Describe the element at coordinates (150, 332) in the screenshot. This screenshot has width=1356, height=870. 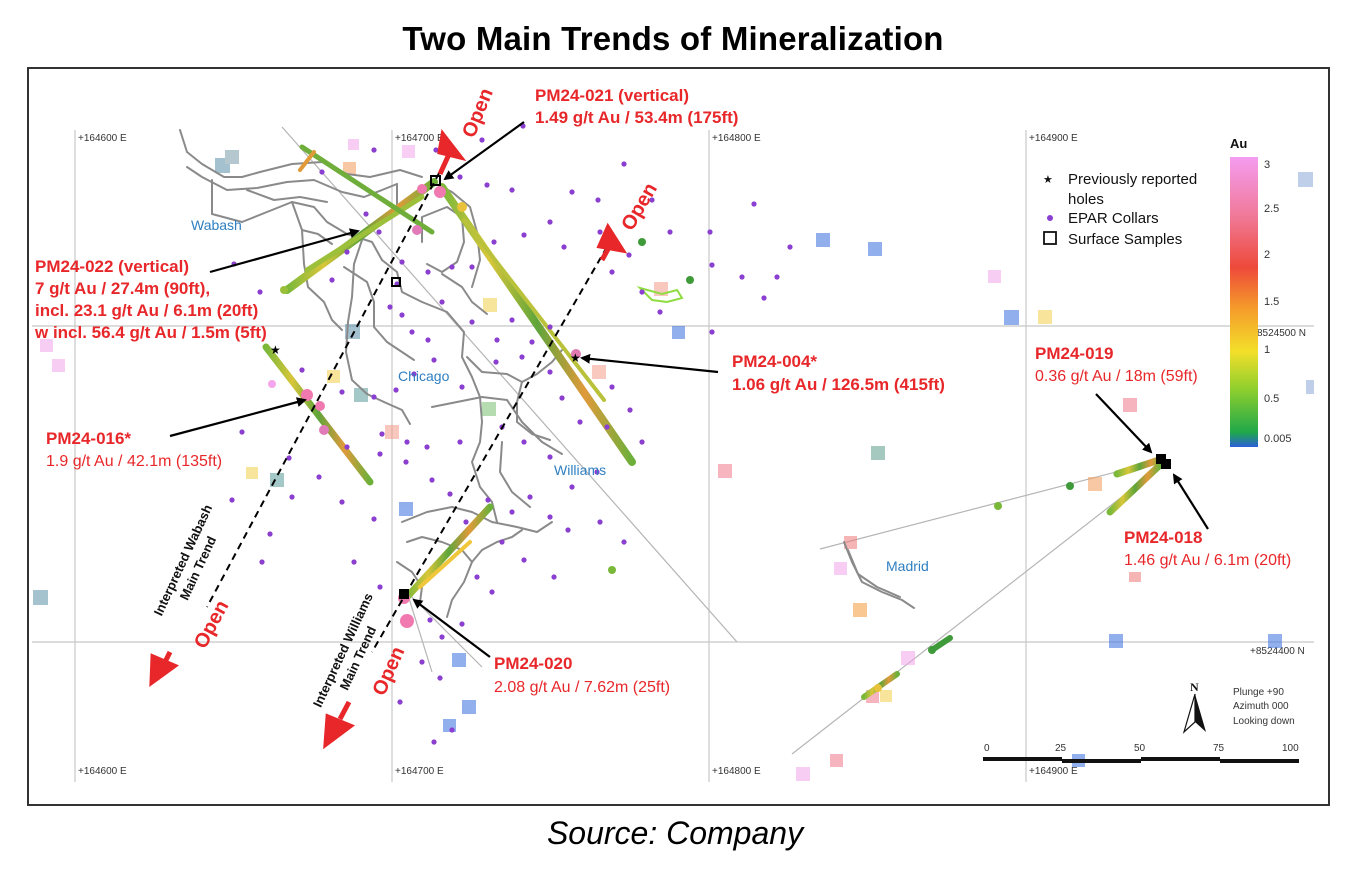
I see `callout-pm24-022: w incl. 56.4 g/t Au / 1.5m (5ft)` at that location.